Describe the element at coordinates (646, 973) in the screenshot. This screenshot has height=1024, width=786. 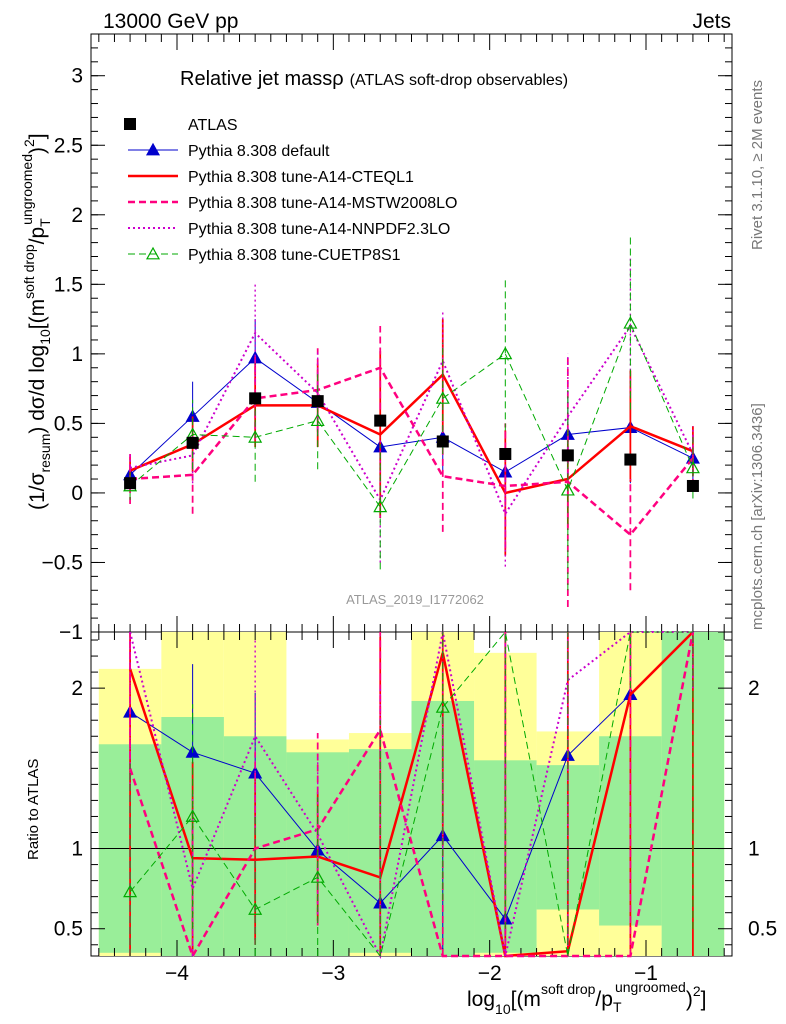
I see `x-tick-label: −1` at that location.